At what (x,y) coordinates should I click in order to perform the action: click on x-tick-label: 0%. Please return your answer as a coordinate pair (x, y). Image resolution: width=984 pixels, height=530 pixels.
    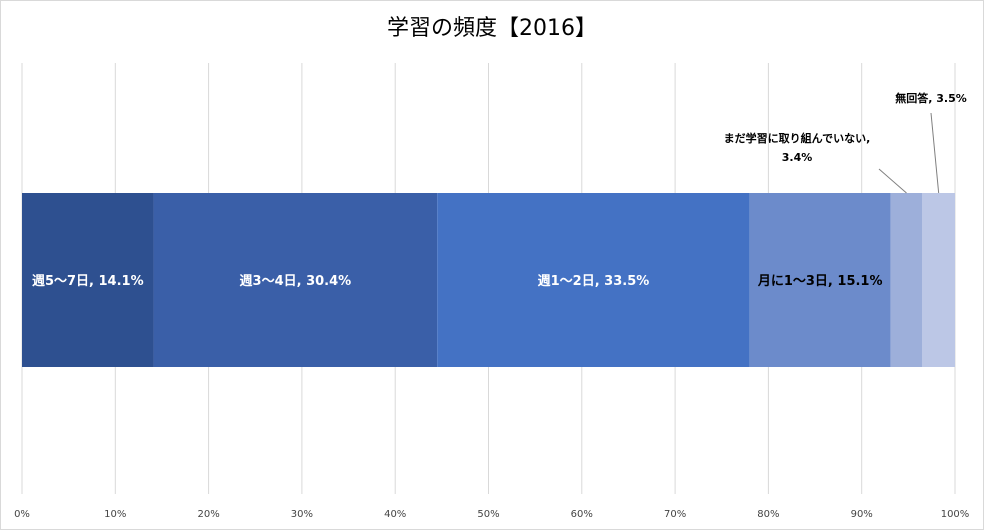
    Looking at the image, I should click on (22, 514).